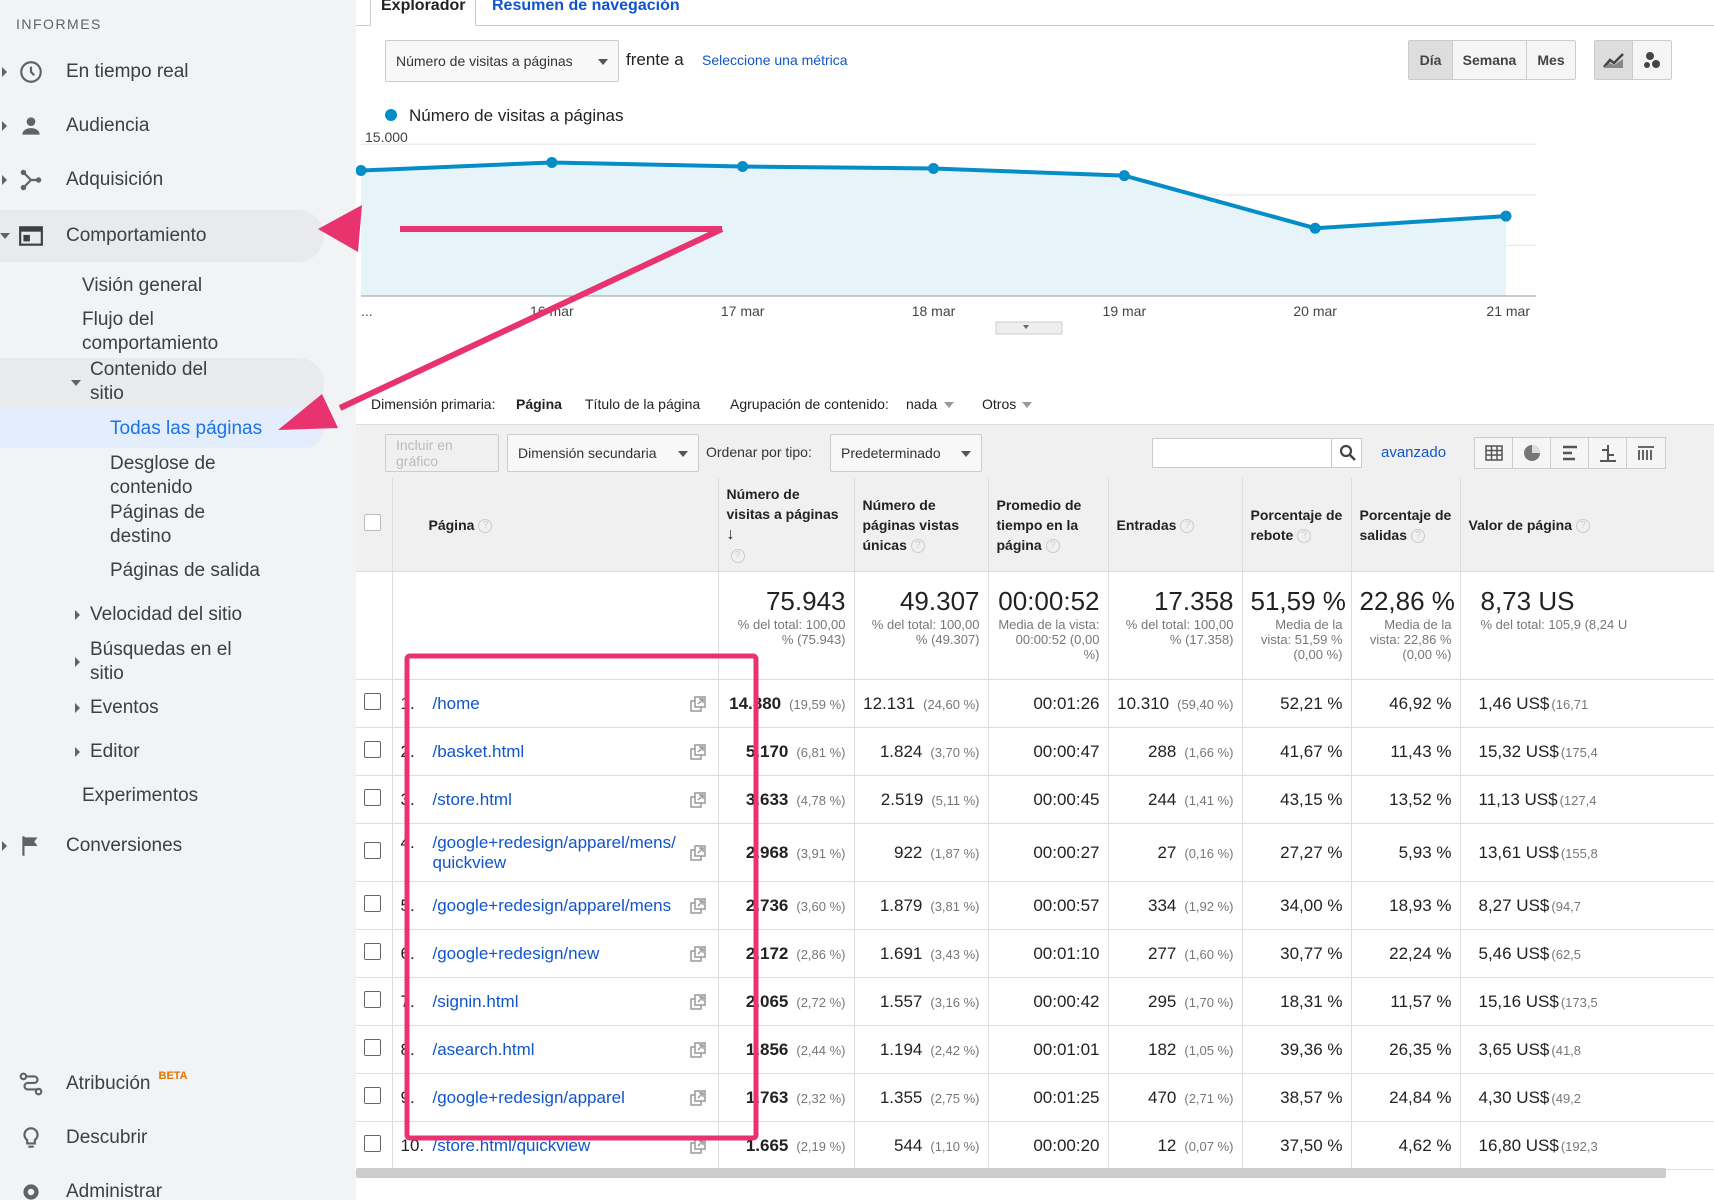  I want to click on page-link: /basket.html, so click(479, 752).